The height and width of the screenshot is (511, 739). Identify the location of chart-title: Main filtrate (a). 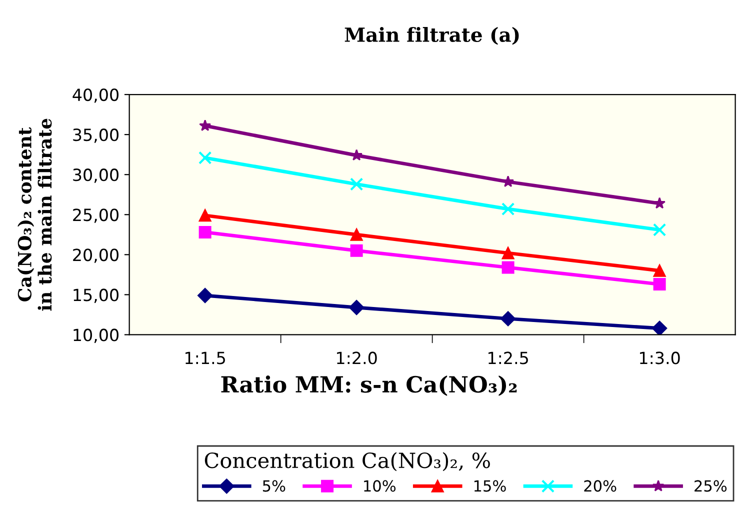
(431, 35).